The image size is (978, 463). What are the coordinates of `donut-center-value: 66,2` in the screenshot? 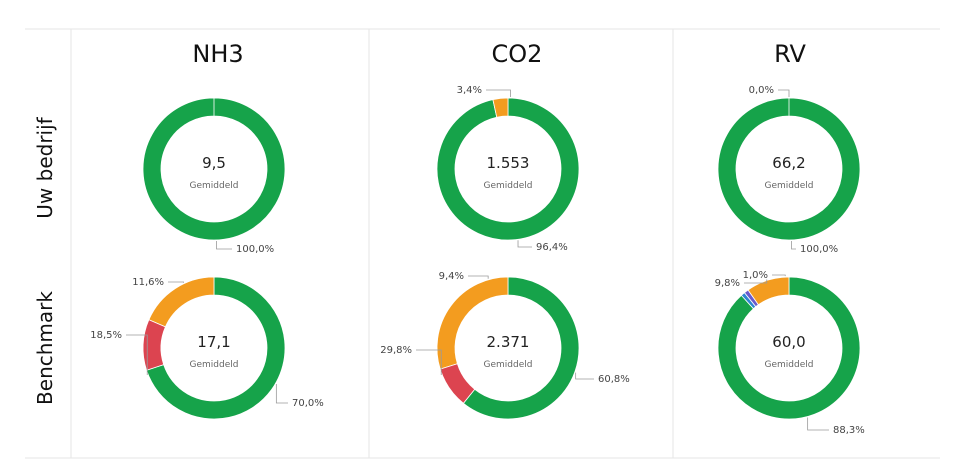 It's located at (788, 163).